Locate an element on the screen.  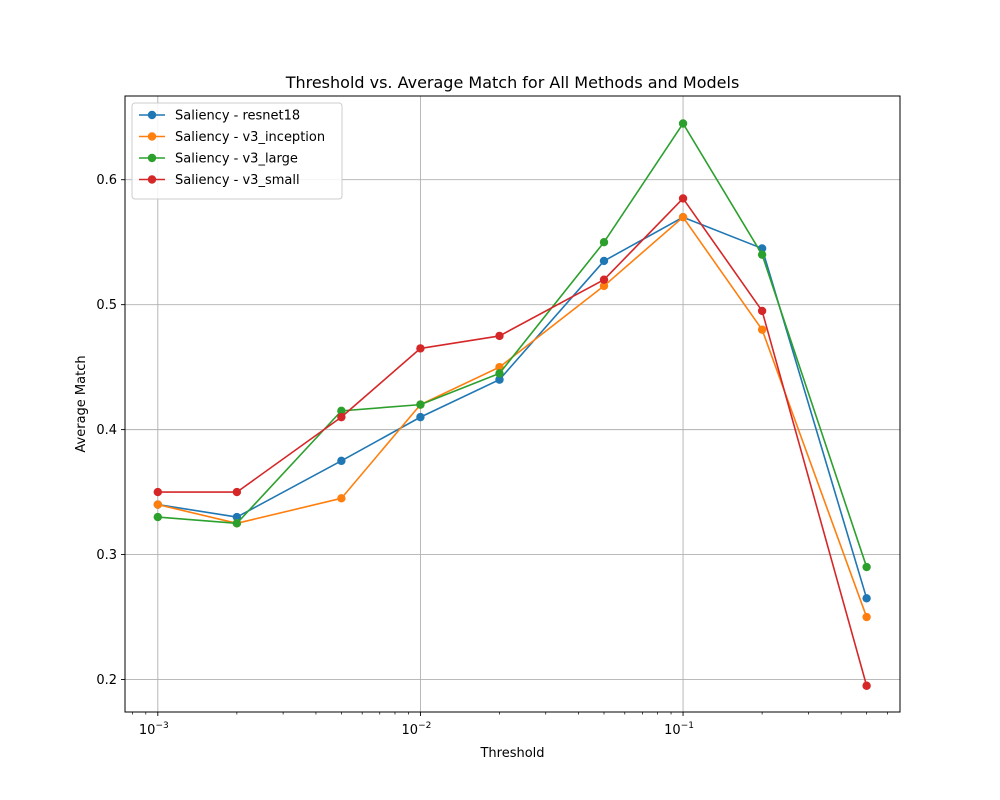
x-tick-label: 10⁻² is located at coordinates (417, 729).